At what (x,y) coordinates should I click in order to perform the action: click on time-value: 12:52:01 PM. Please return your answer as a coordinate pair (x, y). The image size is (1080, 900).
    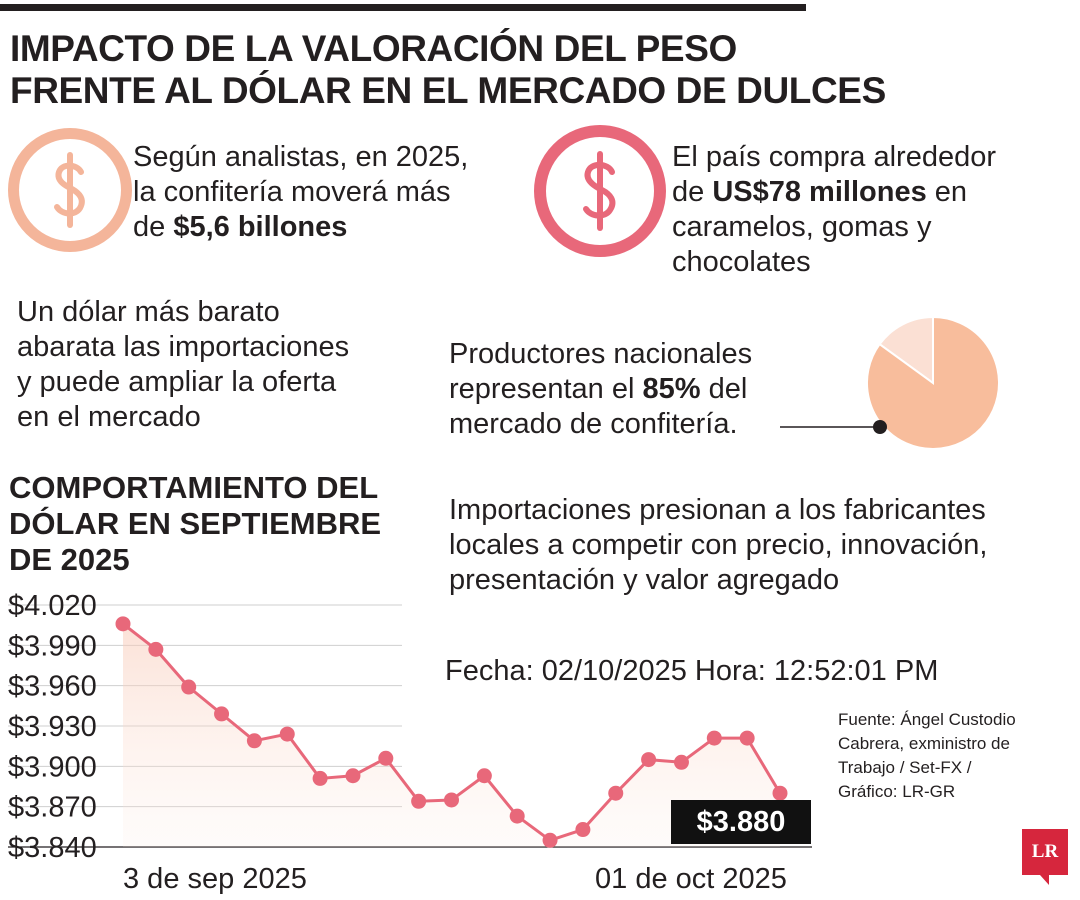
    Looking at the image, I should click on (856, 671).